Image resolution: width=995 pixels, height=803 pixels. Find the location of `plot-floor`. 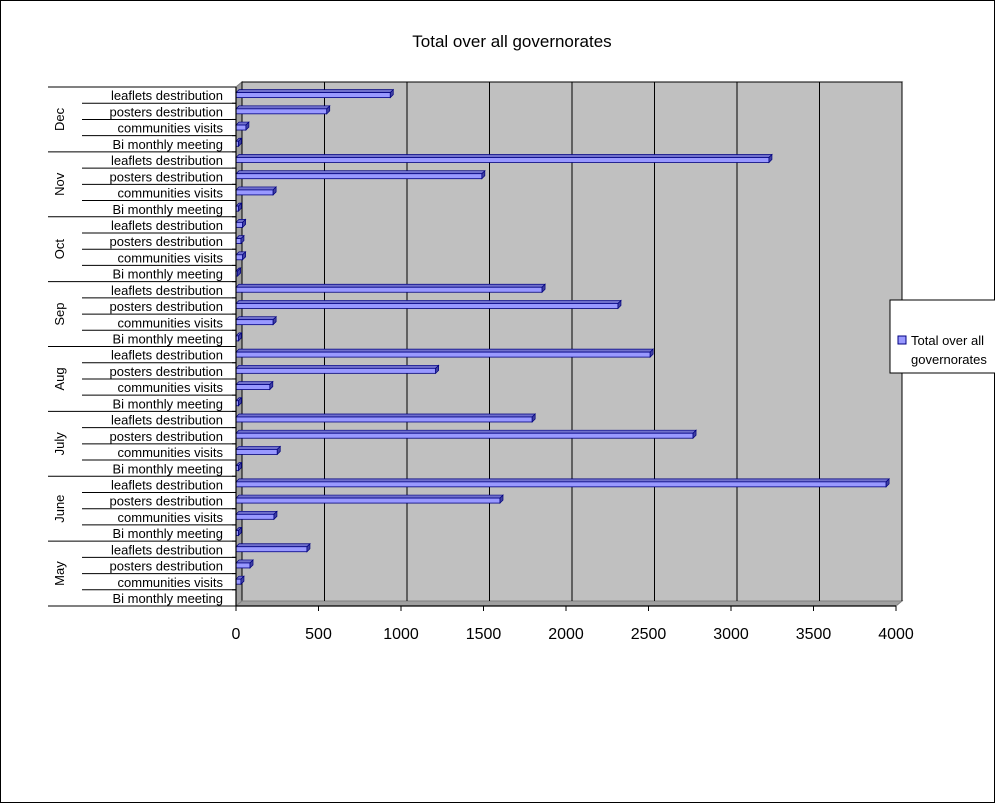

plot-floor is located at coordinates (569, 603).